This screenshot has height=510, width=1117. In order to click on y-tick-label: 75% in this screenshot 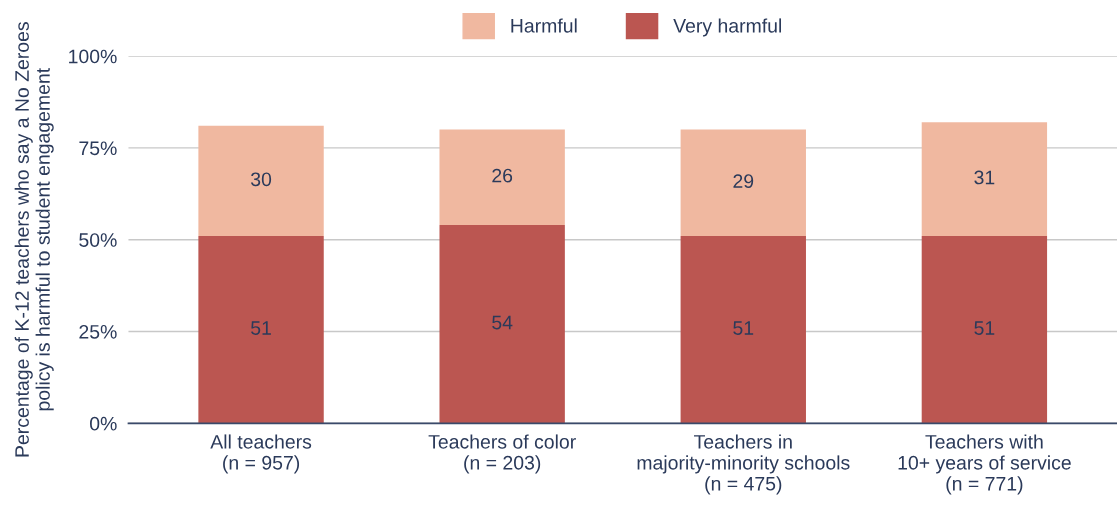, I will do `click(98, 148)`.